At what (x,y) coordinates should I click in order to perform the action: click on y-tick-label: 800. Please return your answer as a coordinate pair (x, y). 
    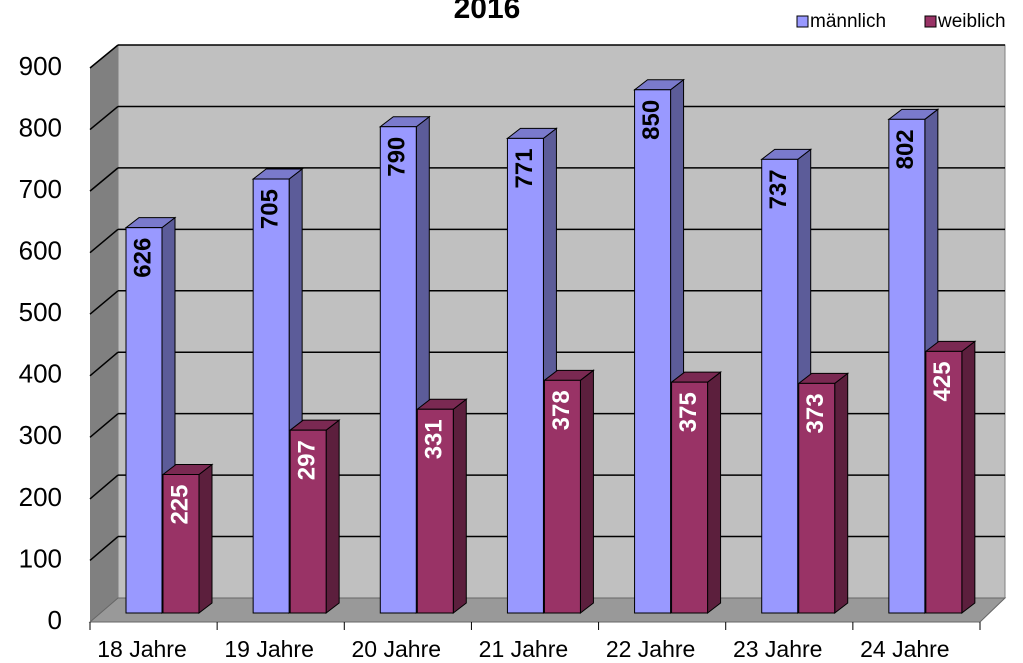
    Looking at the image, I should click on (40, 127).